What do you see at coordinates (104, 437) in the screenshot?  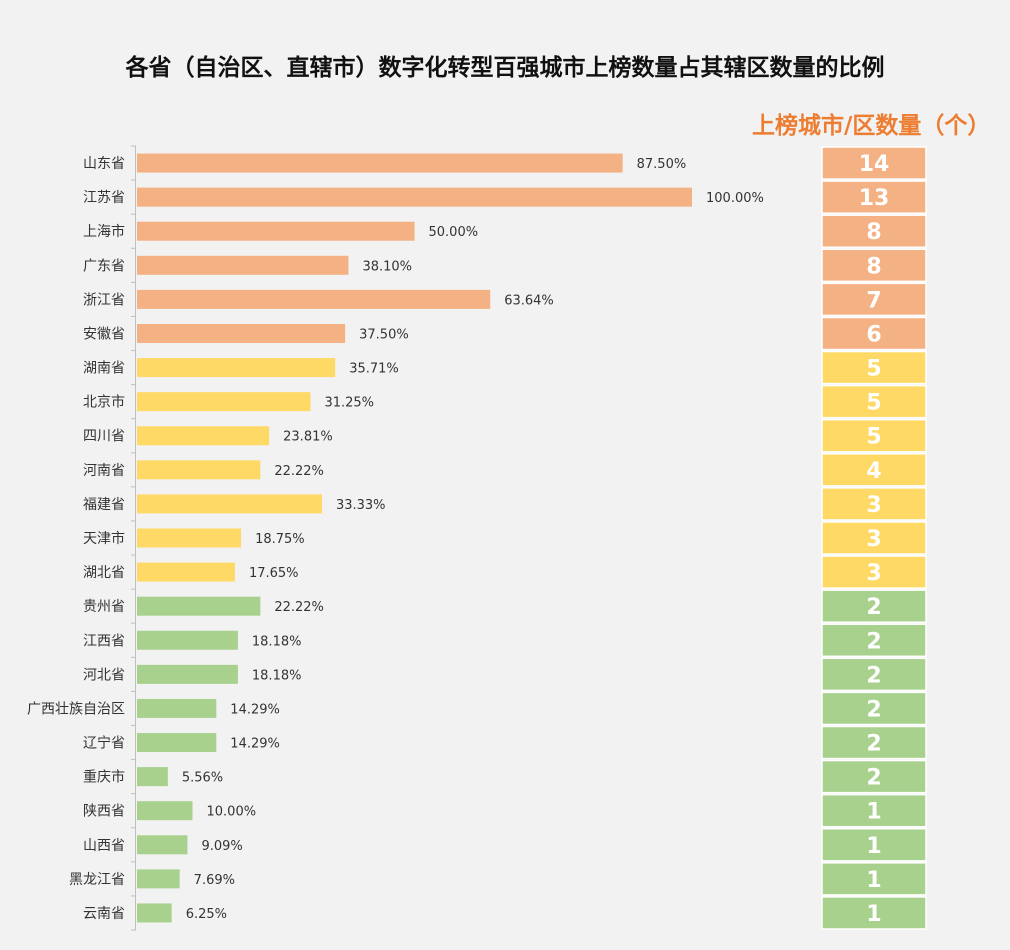 I see `category-label: 四川省` at bounding box center [104, 437].